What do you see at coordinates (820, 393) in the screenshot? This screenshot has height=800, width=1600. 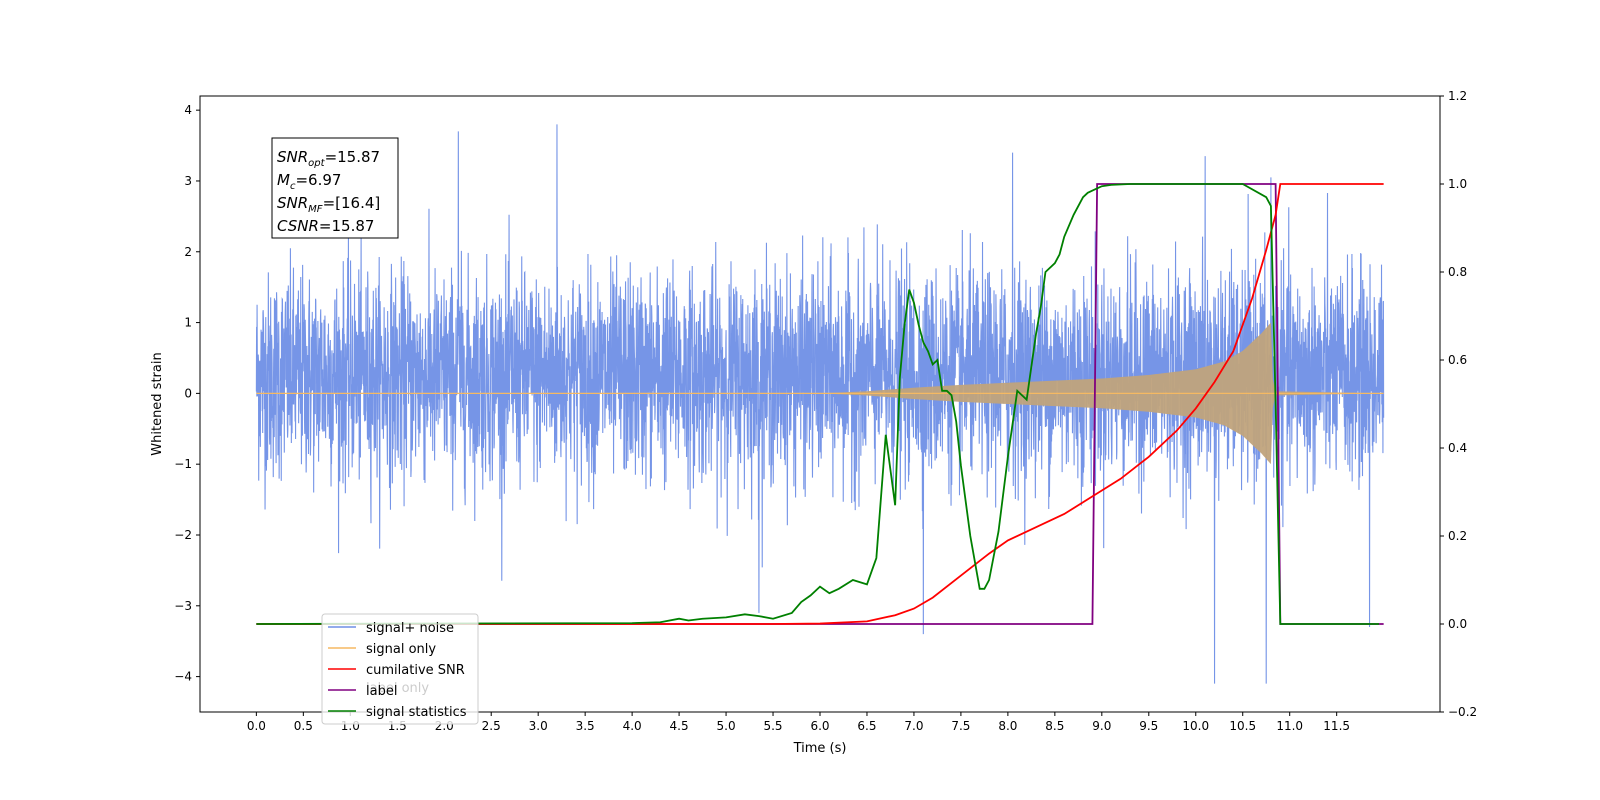 I see `signal-only-series` at bounding box center [820, 393].